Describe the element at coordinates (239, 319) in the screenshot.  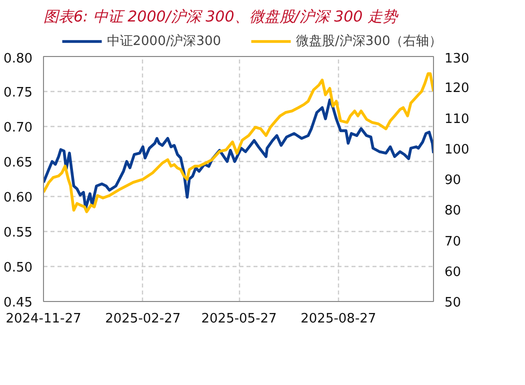
I see `x-tick-label: 2025-05-27` at that location.